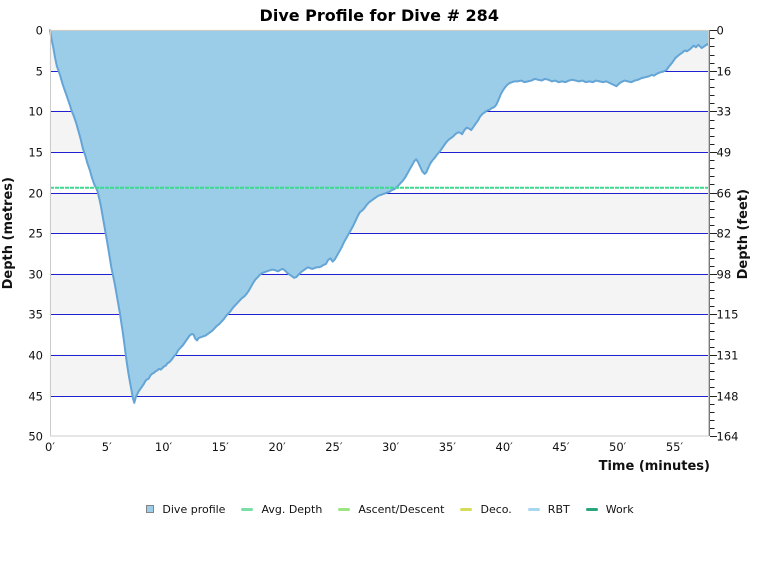 This screenshot has width=760, height=580. I want to click on x-tick-label: 25′, so click(334, 447).